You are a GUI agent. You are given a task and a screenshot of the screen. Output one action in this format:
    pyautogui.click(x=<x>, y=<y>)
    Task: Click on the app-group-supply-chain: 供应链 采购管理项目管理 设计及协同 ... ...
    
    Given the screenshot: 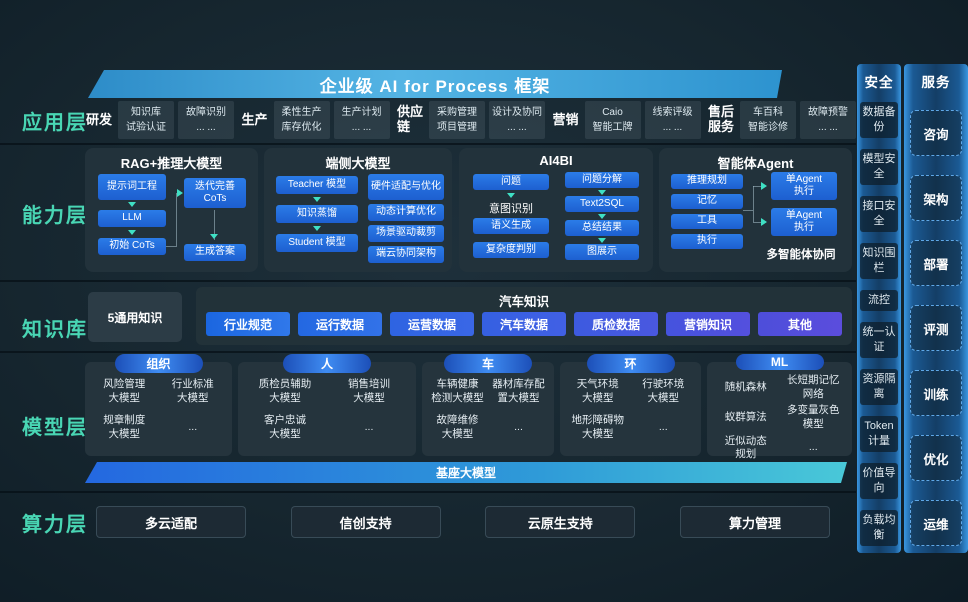 What is the action you would take?
    pyautogui.click(x=471, y=120)
    